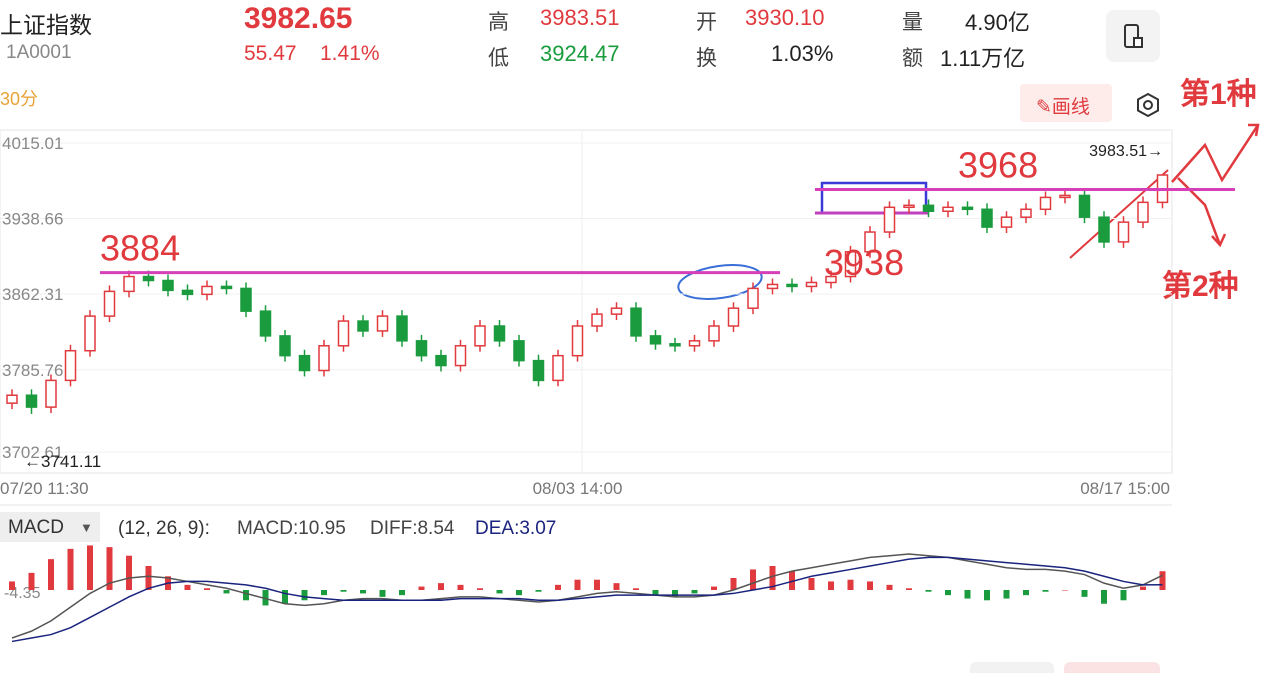  Describe the element at coordinates (864, 262) in the screenshot. I see `annotation-label: 3938` at that location.